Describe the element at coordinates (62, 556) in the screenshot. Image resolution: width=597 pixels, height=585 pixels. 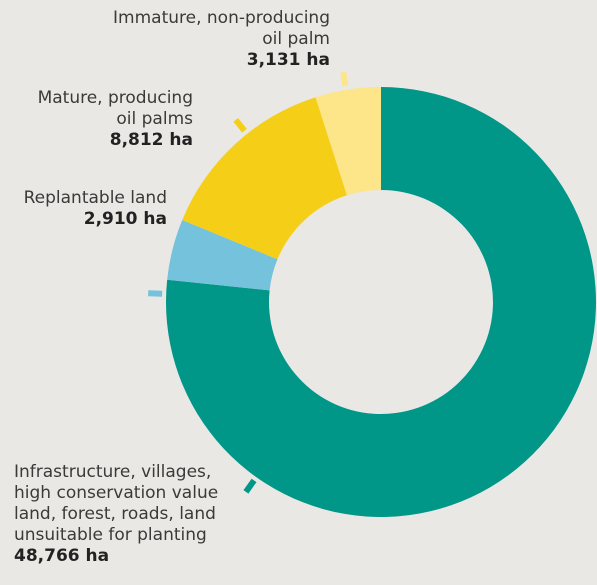
I see `label-infrastructure-value: 48,766 ha` at that location.